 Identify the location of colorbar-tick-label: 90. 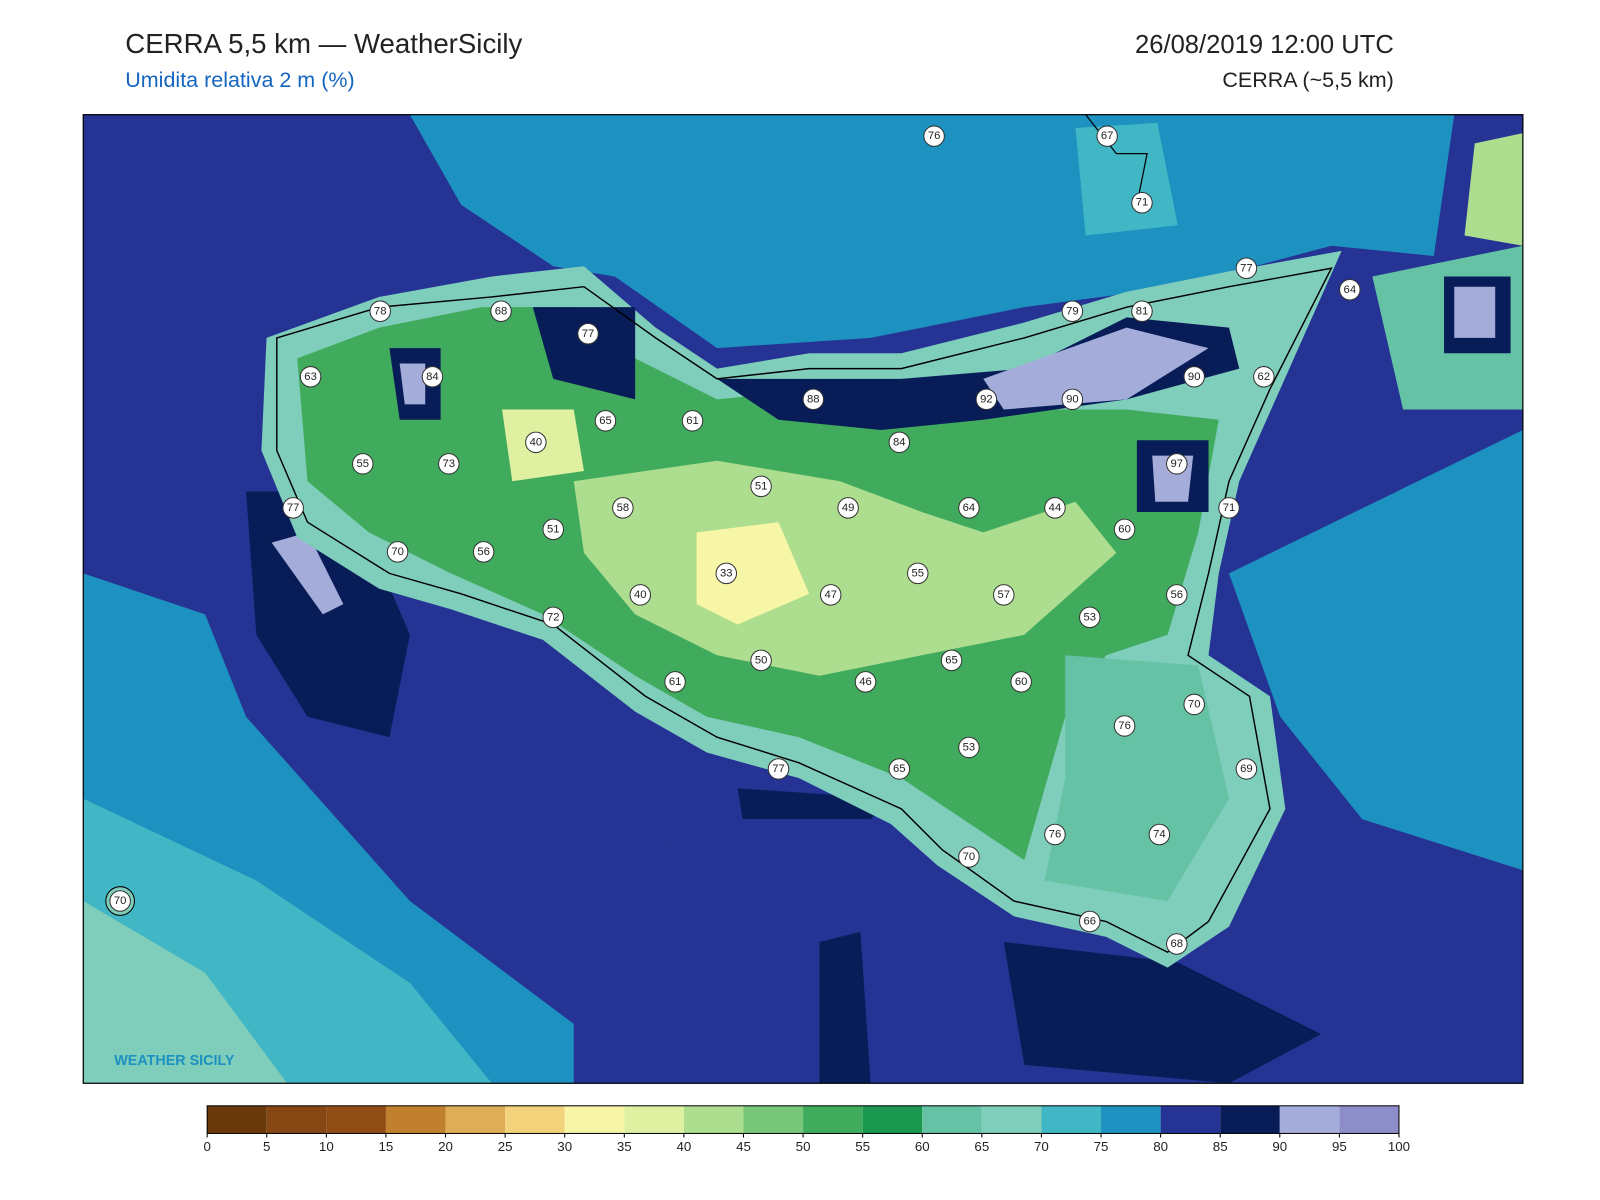
(1279, 1146).